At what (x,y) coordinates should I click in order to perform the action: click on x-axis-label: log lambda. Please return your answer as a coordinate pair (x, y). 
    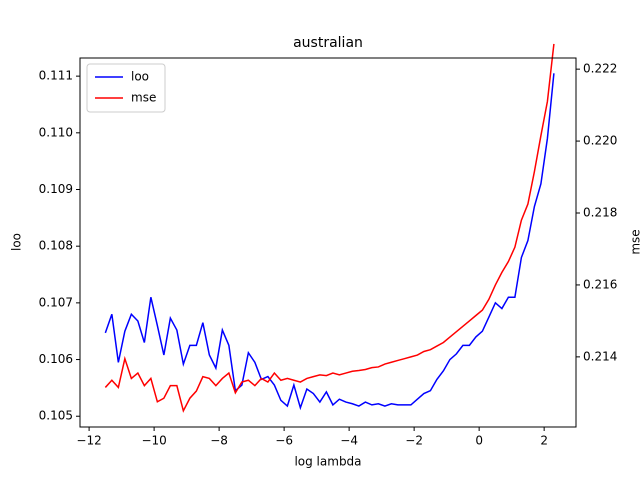
    Looking at the image, I should click on (327, 462).